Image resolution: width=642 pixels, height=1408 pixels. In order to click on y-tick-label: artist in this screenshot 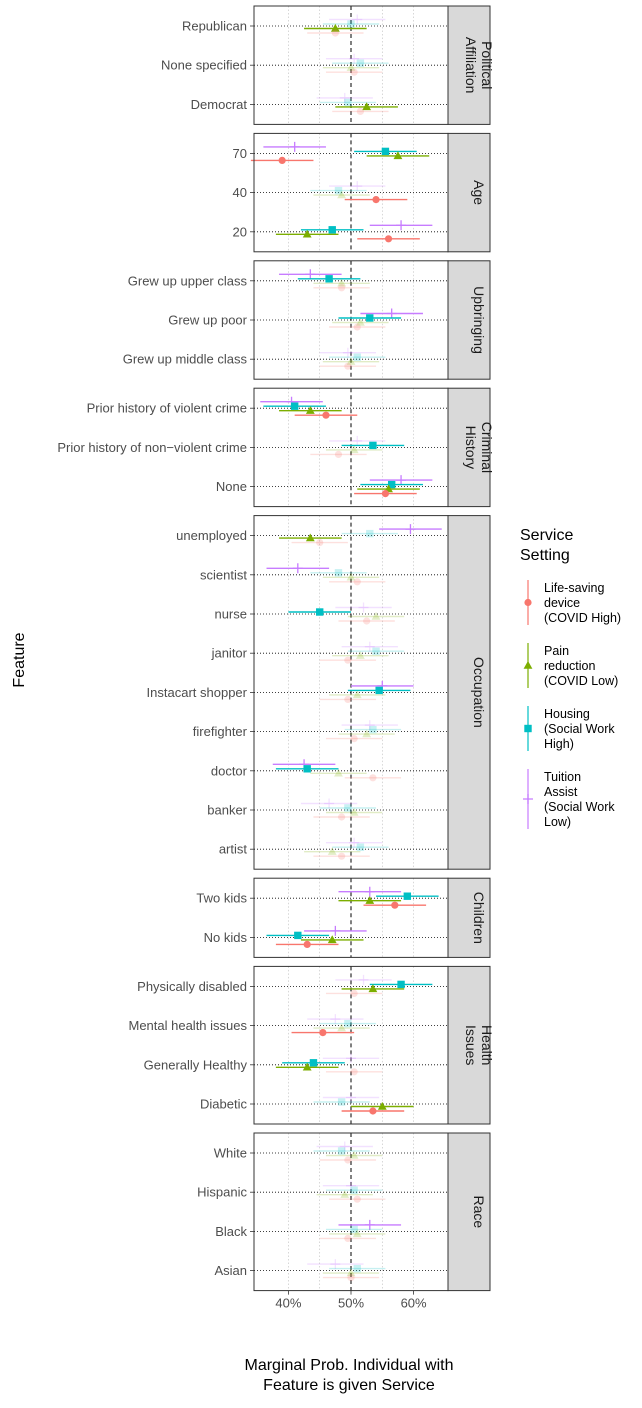, I will do `click(233, 849)`.